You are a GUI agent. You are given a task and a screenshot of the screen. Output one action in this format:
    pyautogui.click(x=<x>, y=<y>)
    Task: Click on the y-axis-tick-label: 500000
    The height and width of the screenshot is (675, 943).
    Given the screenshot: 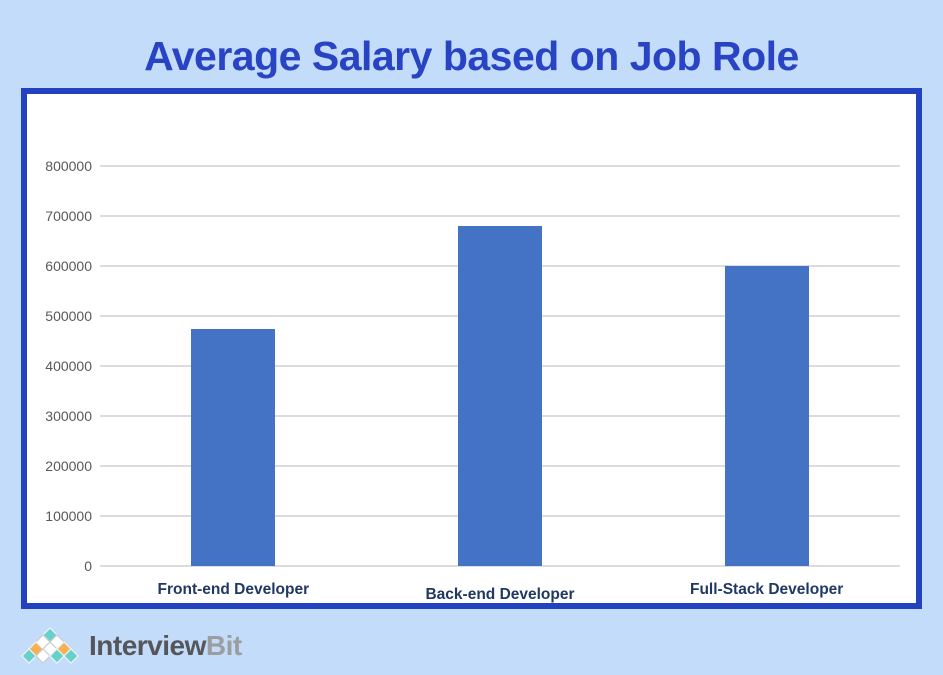 What is the action you would take?
    pyautogui.click(x=68, y=316)
    